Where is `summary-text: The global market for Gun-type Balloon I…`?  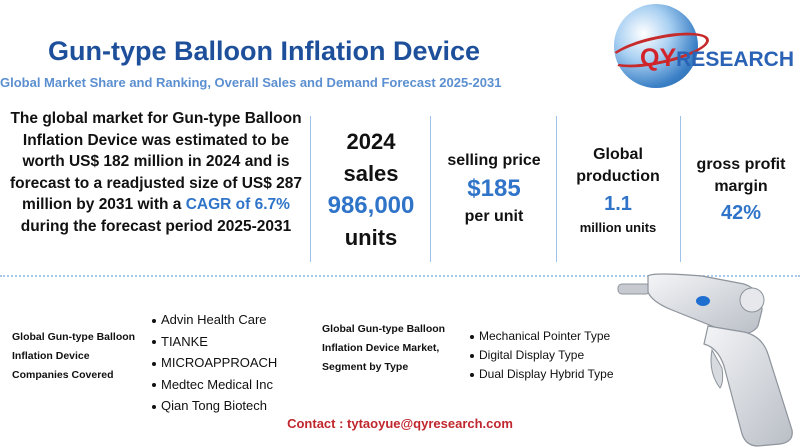 summary-text: The global market for Gun-type Balloon I… is located at coordinates (156, 161).